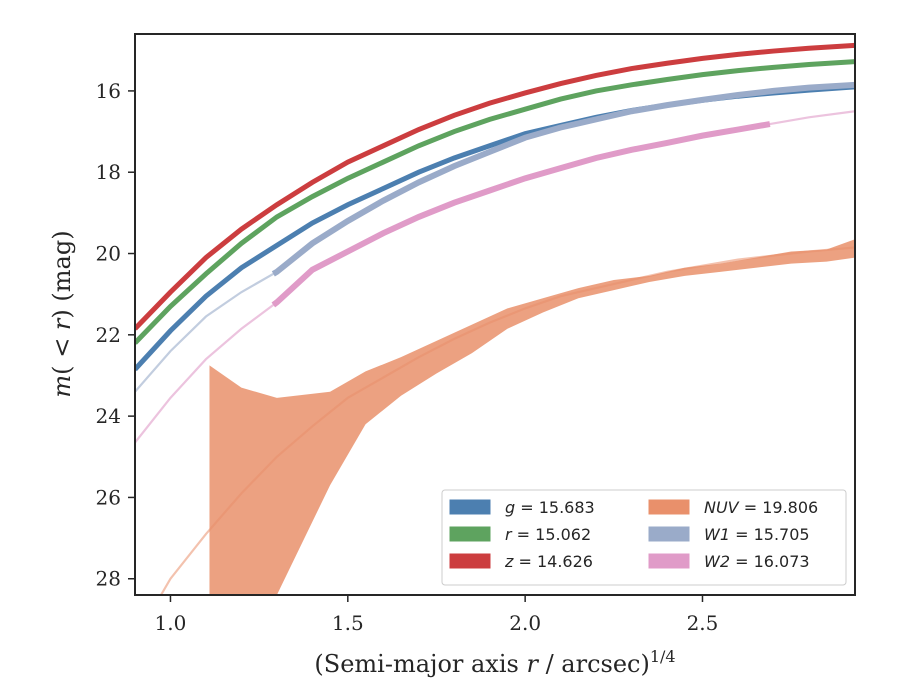 The image size is (900, 700). I want to click on legend-label-value: = 19.806, so click(779, 507).